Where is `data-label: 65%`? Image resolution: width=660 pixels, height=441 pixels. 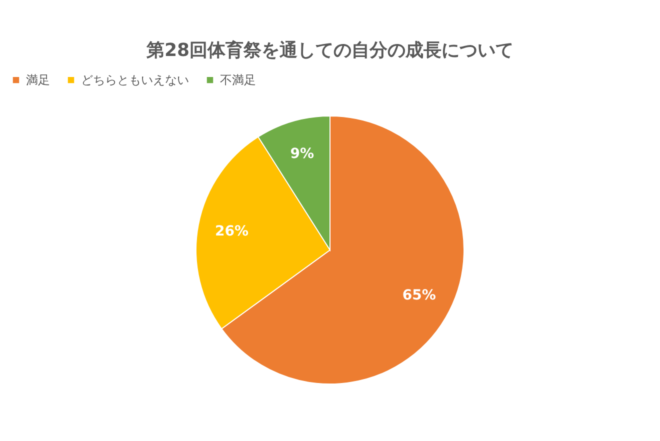 data-label: 65% is located at coordinates (419, 295).